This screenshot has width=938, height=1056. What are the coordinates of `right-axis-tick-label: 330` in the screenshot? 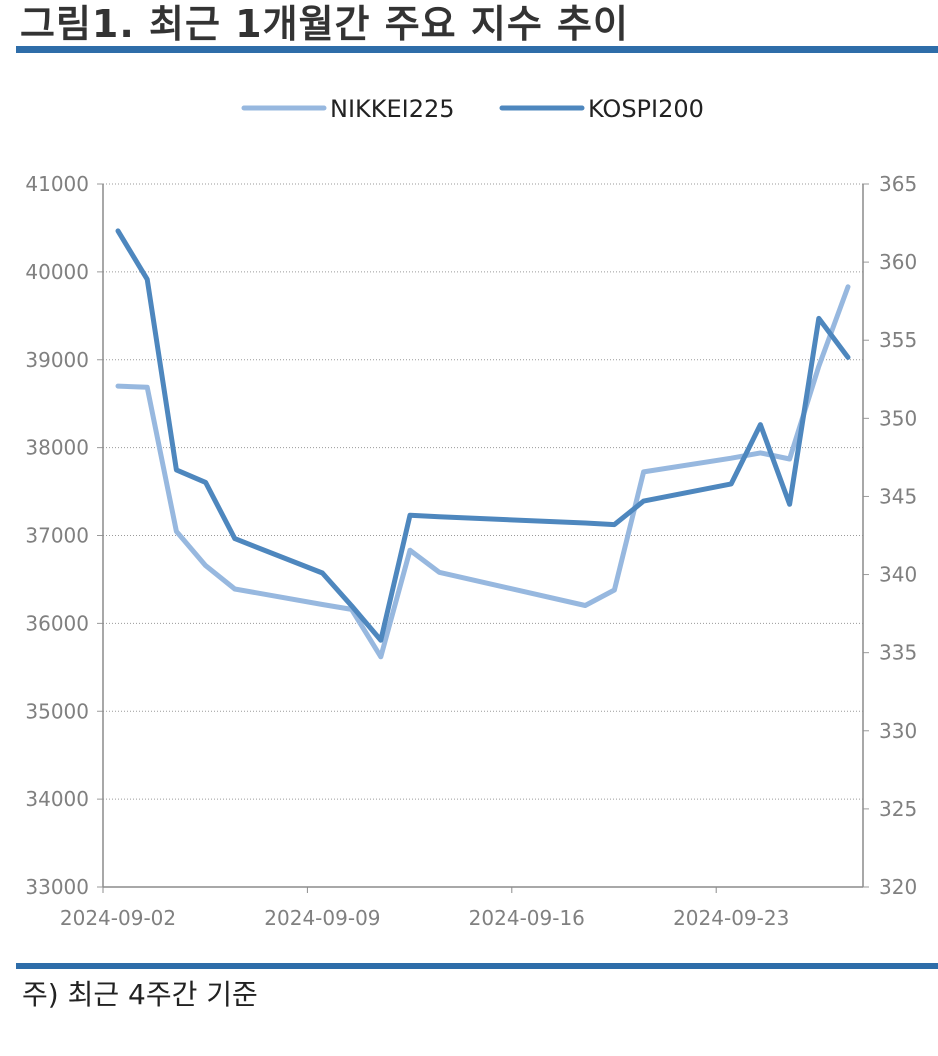 It's located at (898, 731).